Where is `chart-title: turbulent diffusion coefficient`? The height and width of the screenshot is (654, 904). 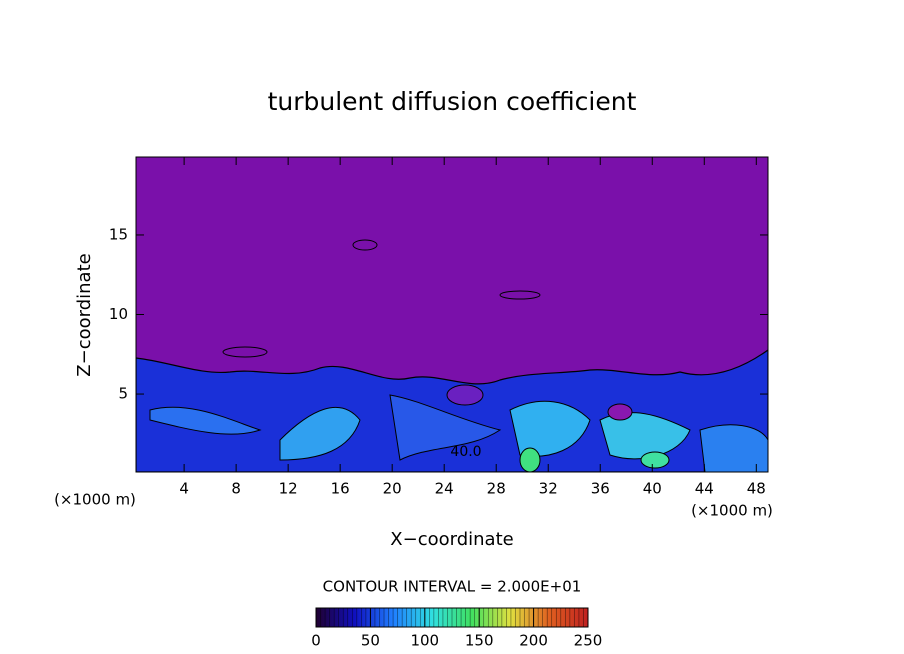 chart-title: turbulent diffusion coefficient is located at coordinates (452, 101).